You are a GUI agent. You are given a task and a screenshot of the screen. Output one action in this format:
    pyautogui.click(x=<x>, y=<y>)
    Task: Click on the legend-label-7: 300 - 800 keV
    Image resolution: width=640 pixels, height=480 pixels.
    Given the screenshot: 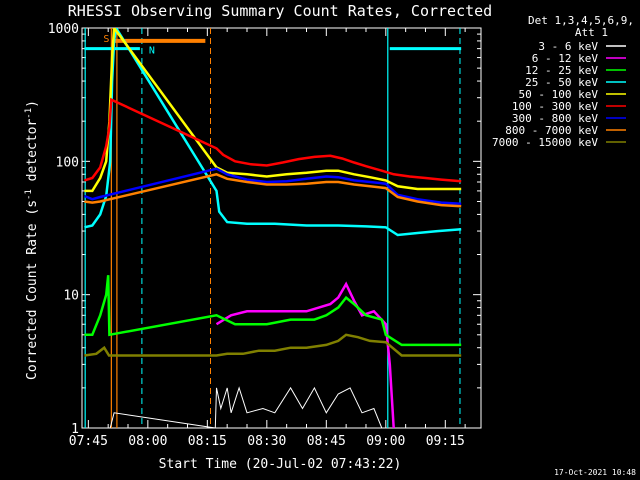 What is the action you would take?
    pyautogui.click(x=555, y=118)
    